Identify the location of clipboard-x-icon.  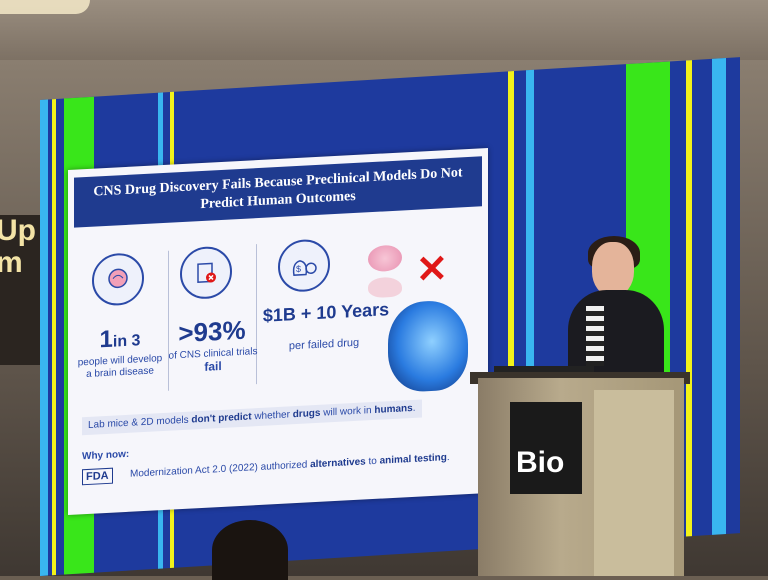
(206, 273).